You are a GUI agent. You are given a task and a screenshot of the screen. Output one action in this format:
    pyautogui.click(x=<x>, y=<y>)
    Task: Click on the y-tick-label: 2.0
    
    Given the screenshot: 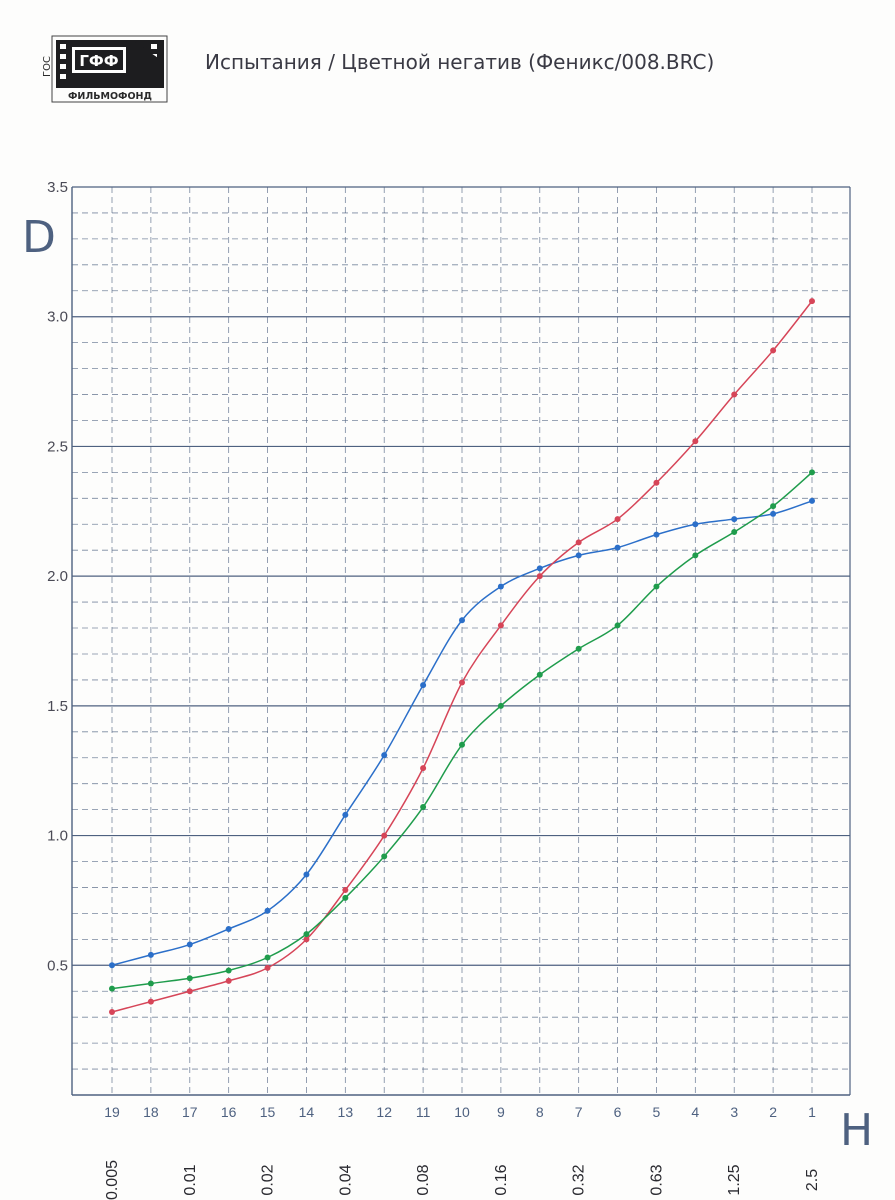 What is the action you would take?
    pyautogui.click(x=57, y=576)
    